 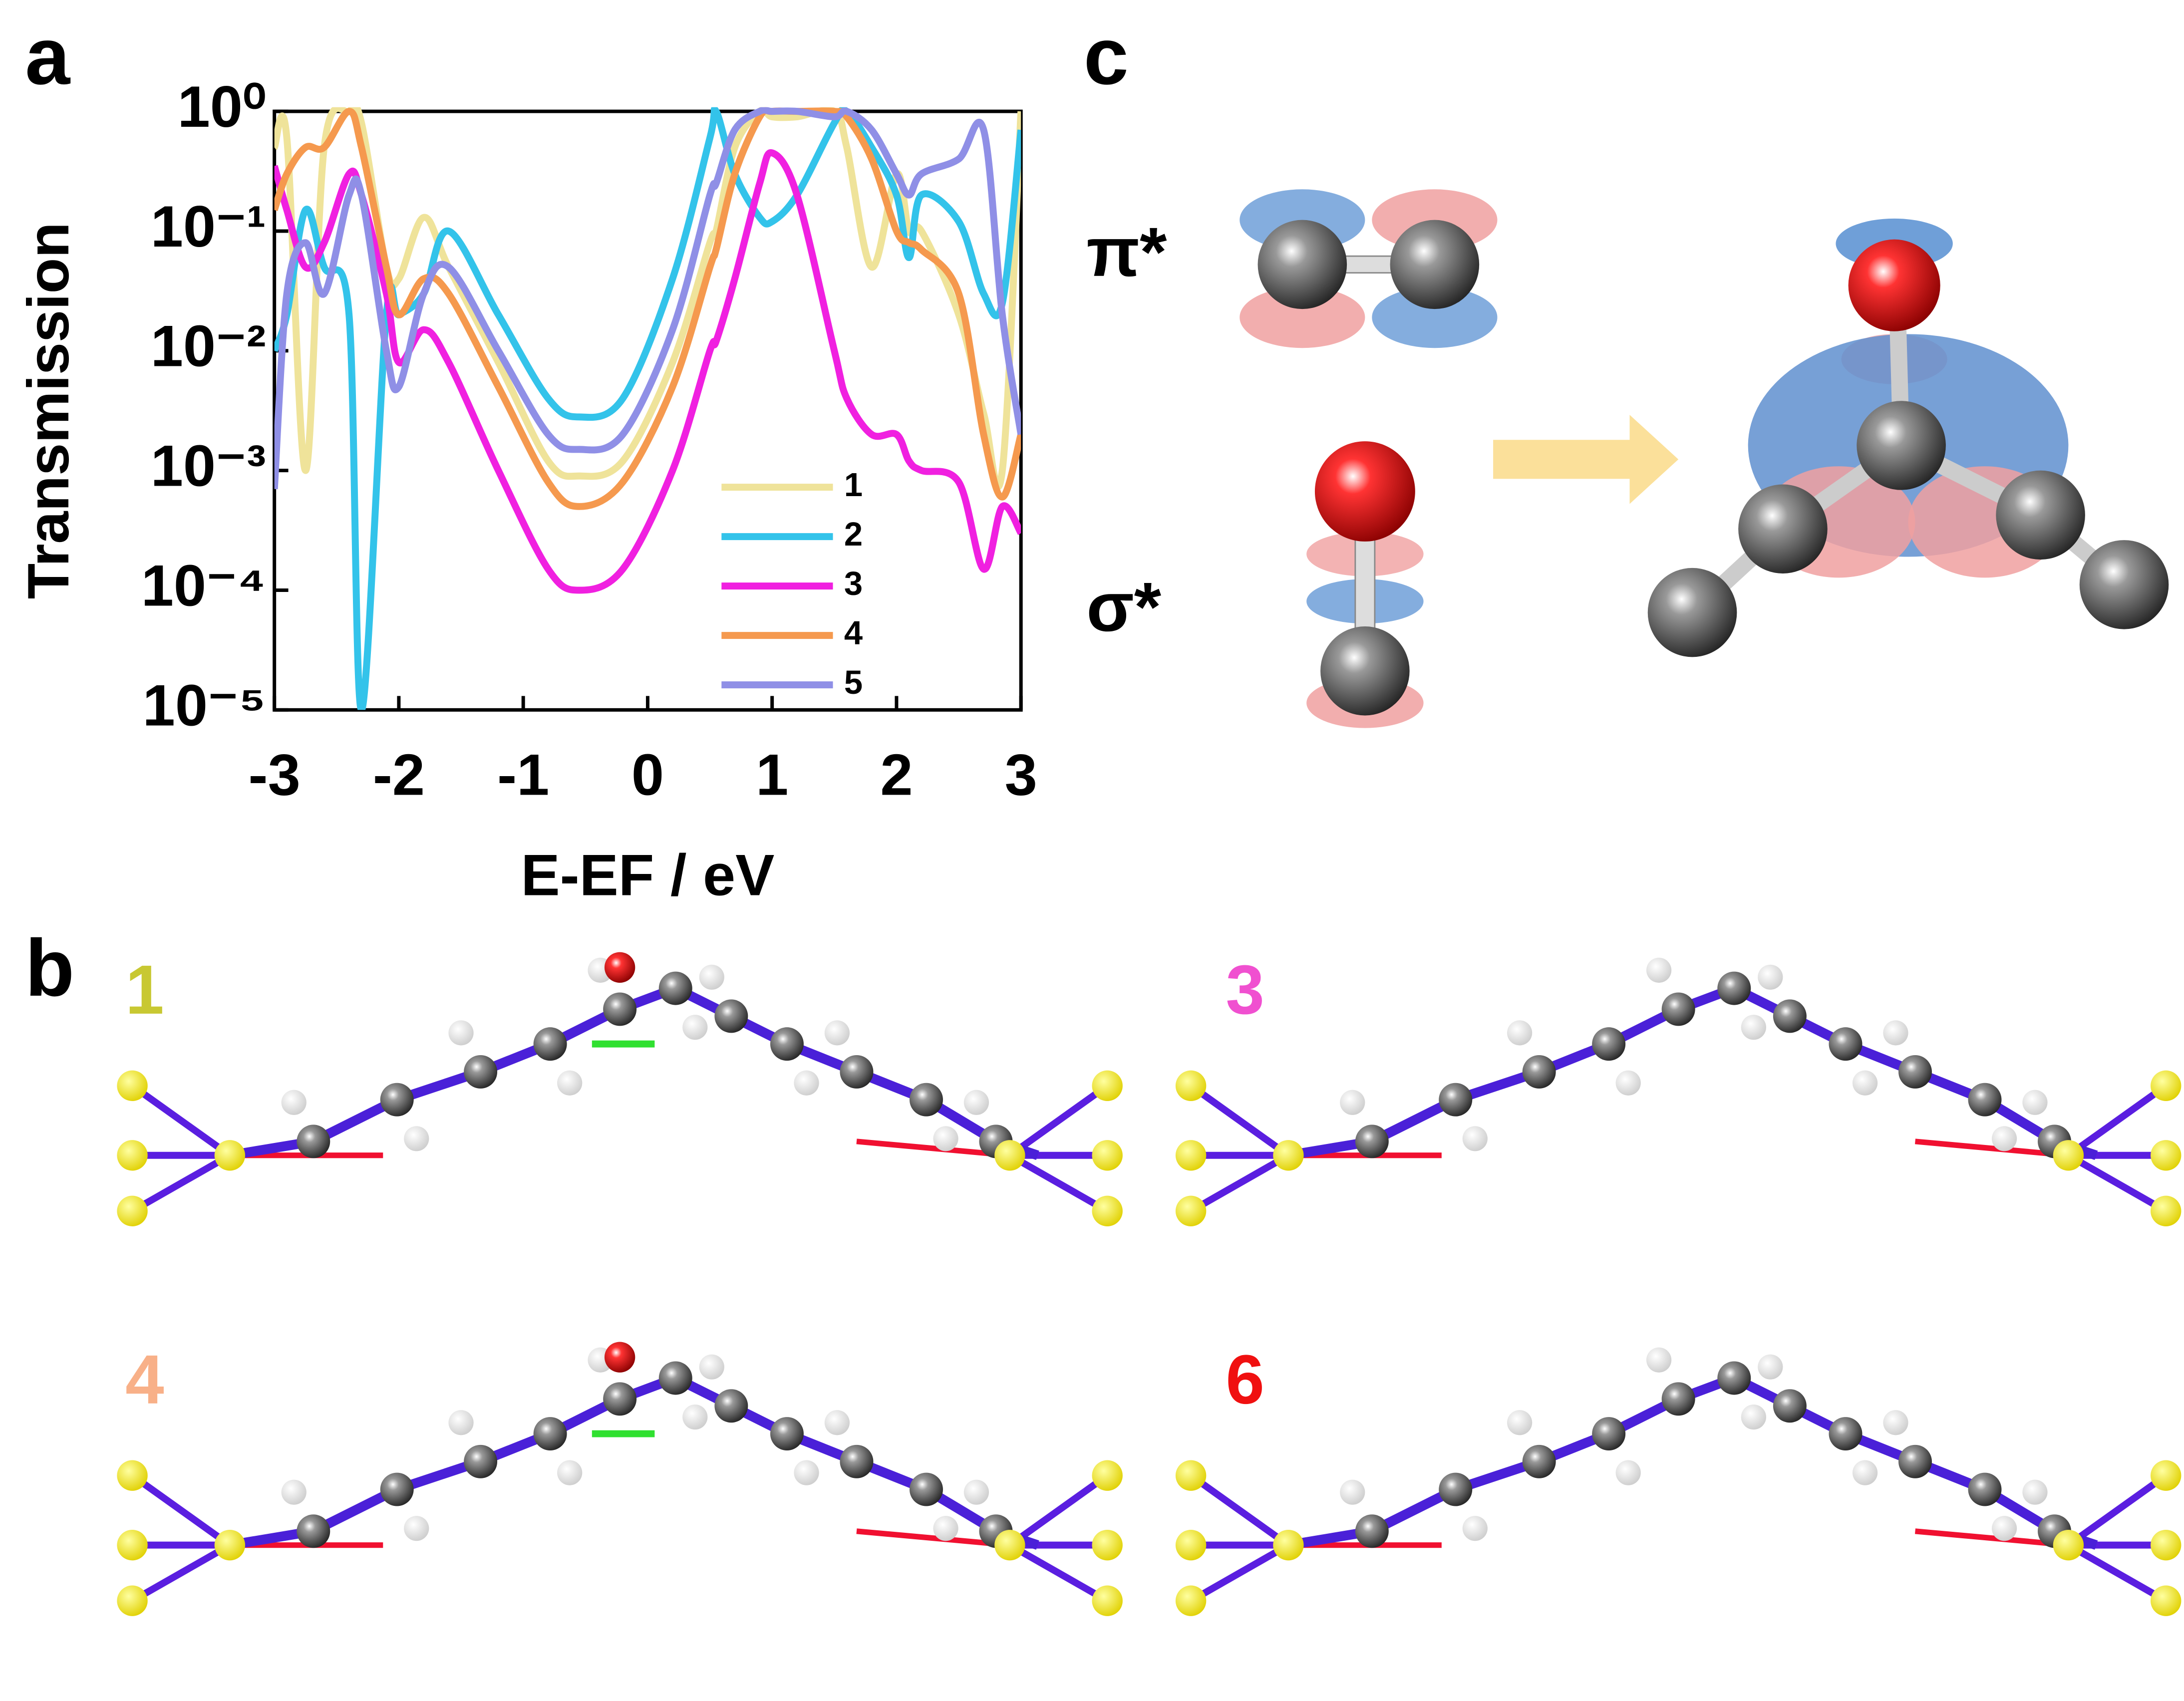 I want to click on legend-label: 5, so click(x=853, y=682).